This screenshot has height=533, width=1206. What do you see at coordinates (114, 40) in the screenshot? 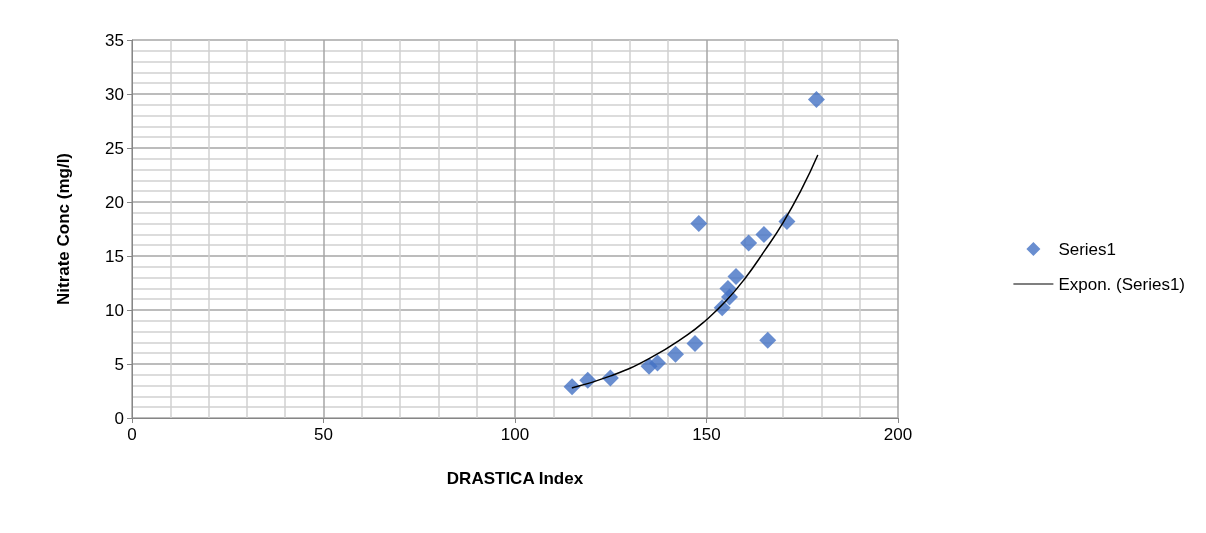
I see `y-tick-label: 35` at bounding box center [114, 40].